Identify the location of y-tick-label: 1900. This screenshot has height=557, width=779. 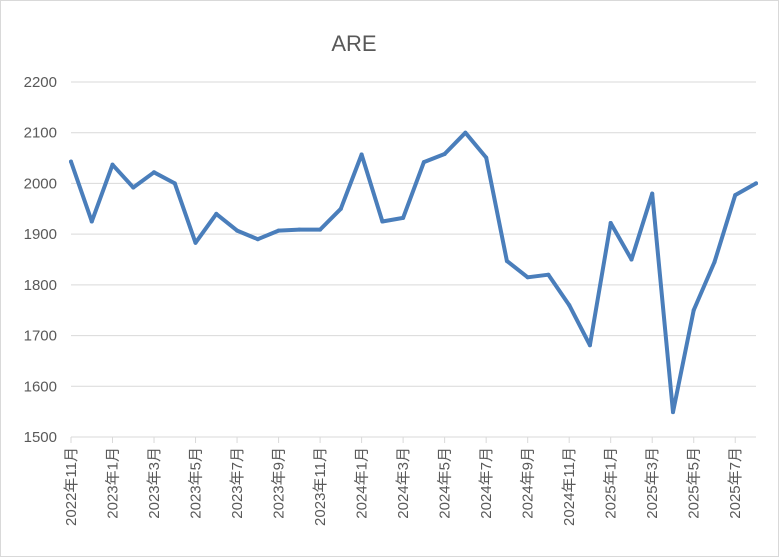
(40, 234).